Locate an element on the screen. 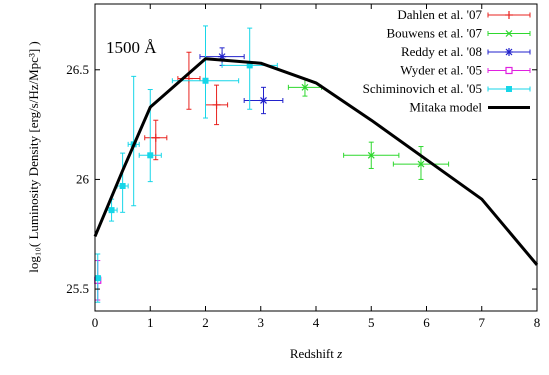 This screenshot has width=549, height=375. legend-label-0: Dahlen et al. '07 is located at coordinates (439, 14).